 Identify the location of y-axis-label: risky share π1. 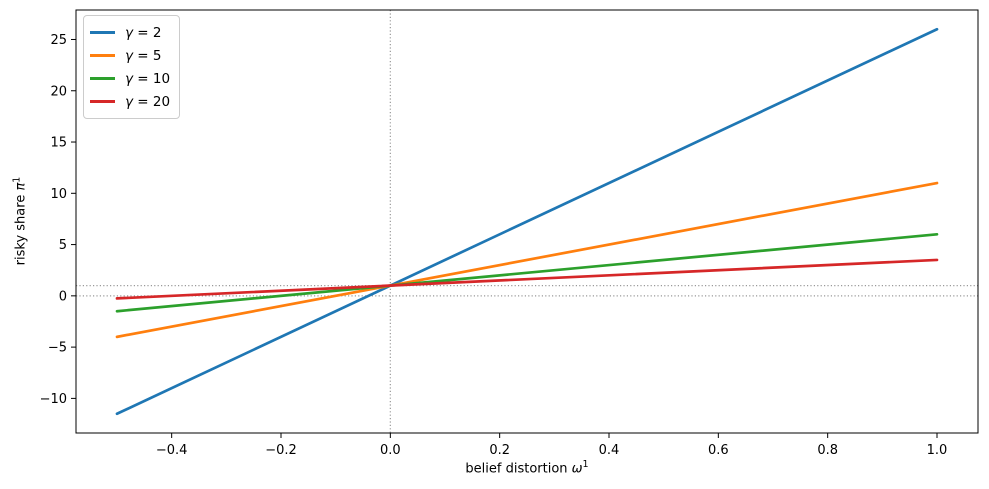
(19, 221).